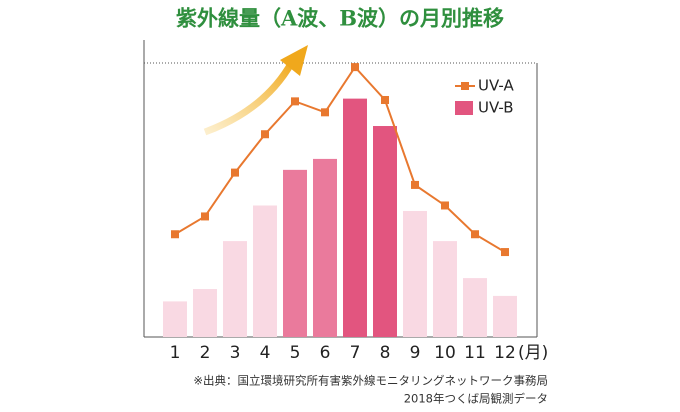 Image resolution: width=680 pixels, height=412 pixels. What do you see at coordinates (205, 353) in the screenshot?
I see `x-tick-label: 2` at bounding box center [205, 353].